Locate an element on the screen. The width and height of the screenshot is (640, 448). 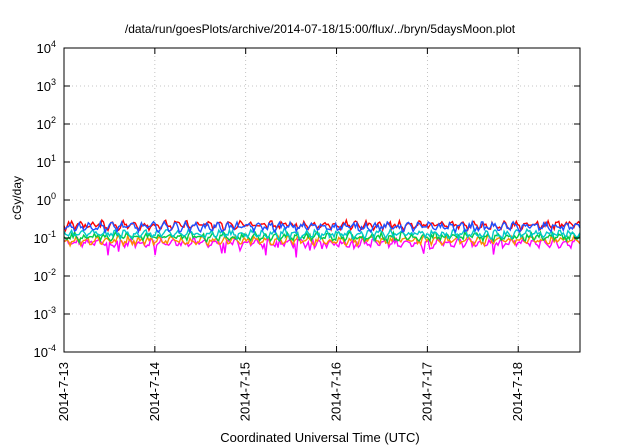
y-tick-label: 10⁻³ is located at coordinates (45, 313).